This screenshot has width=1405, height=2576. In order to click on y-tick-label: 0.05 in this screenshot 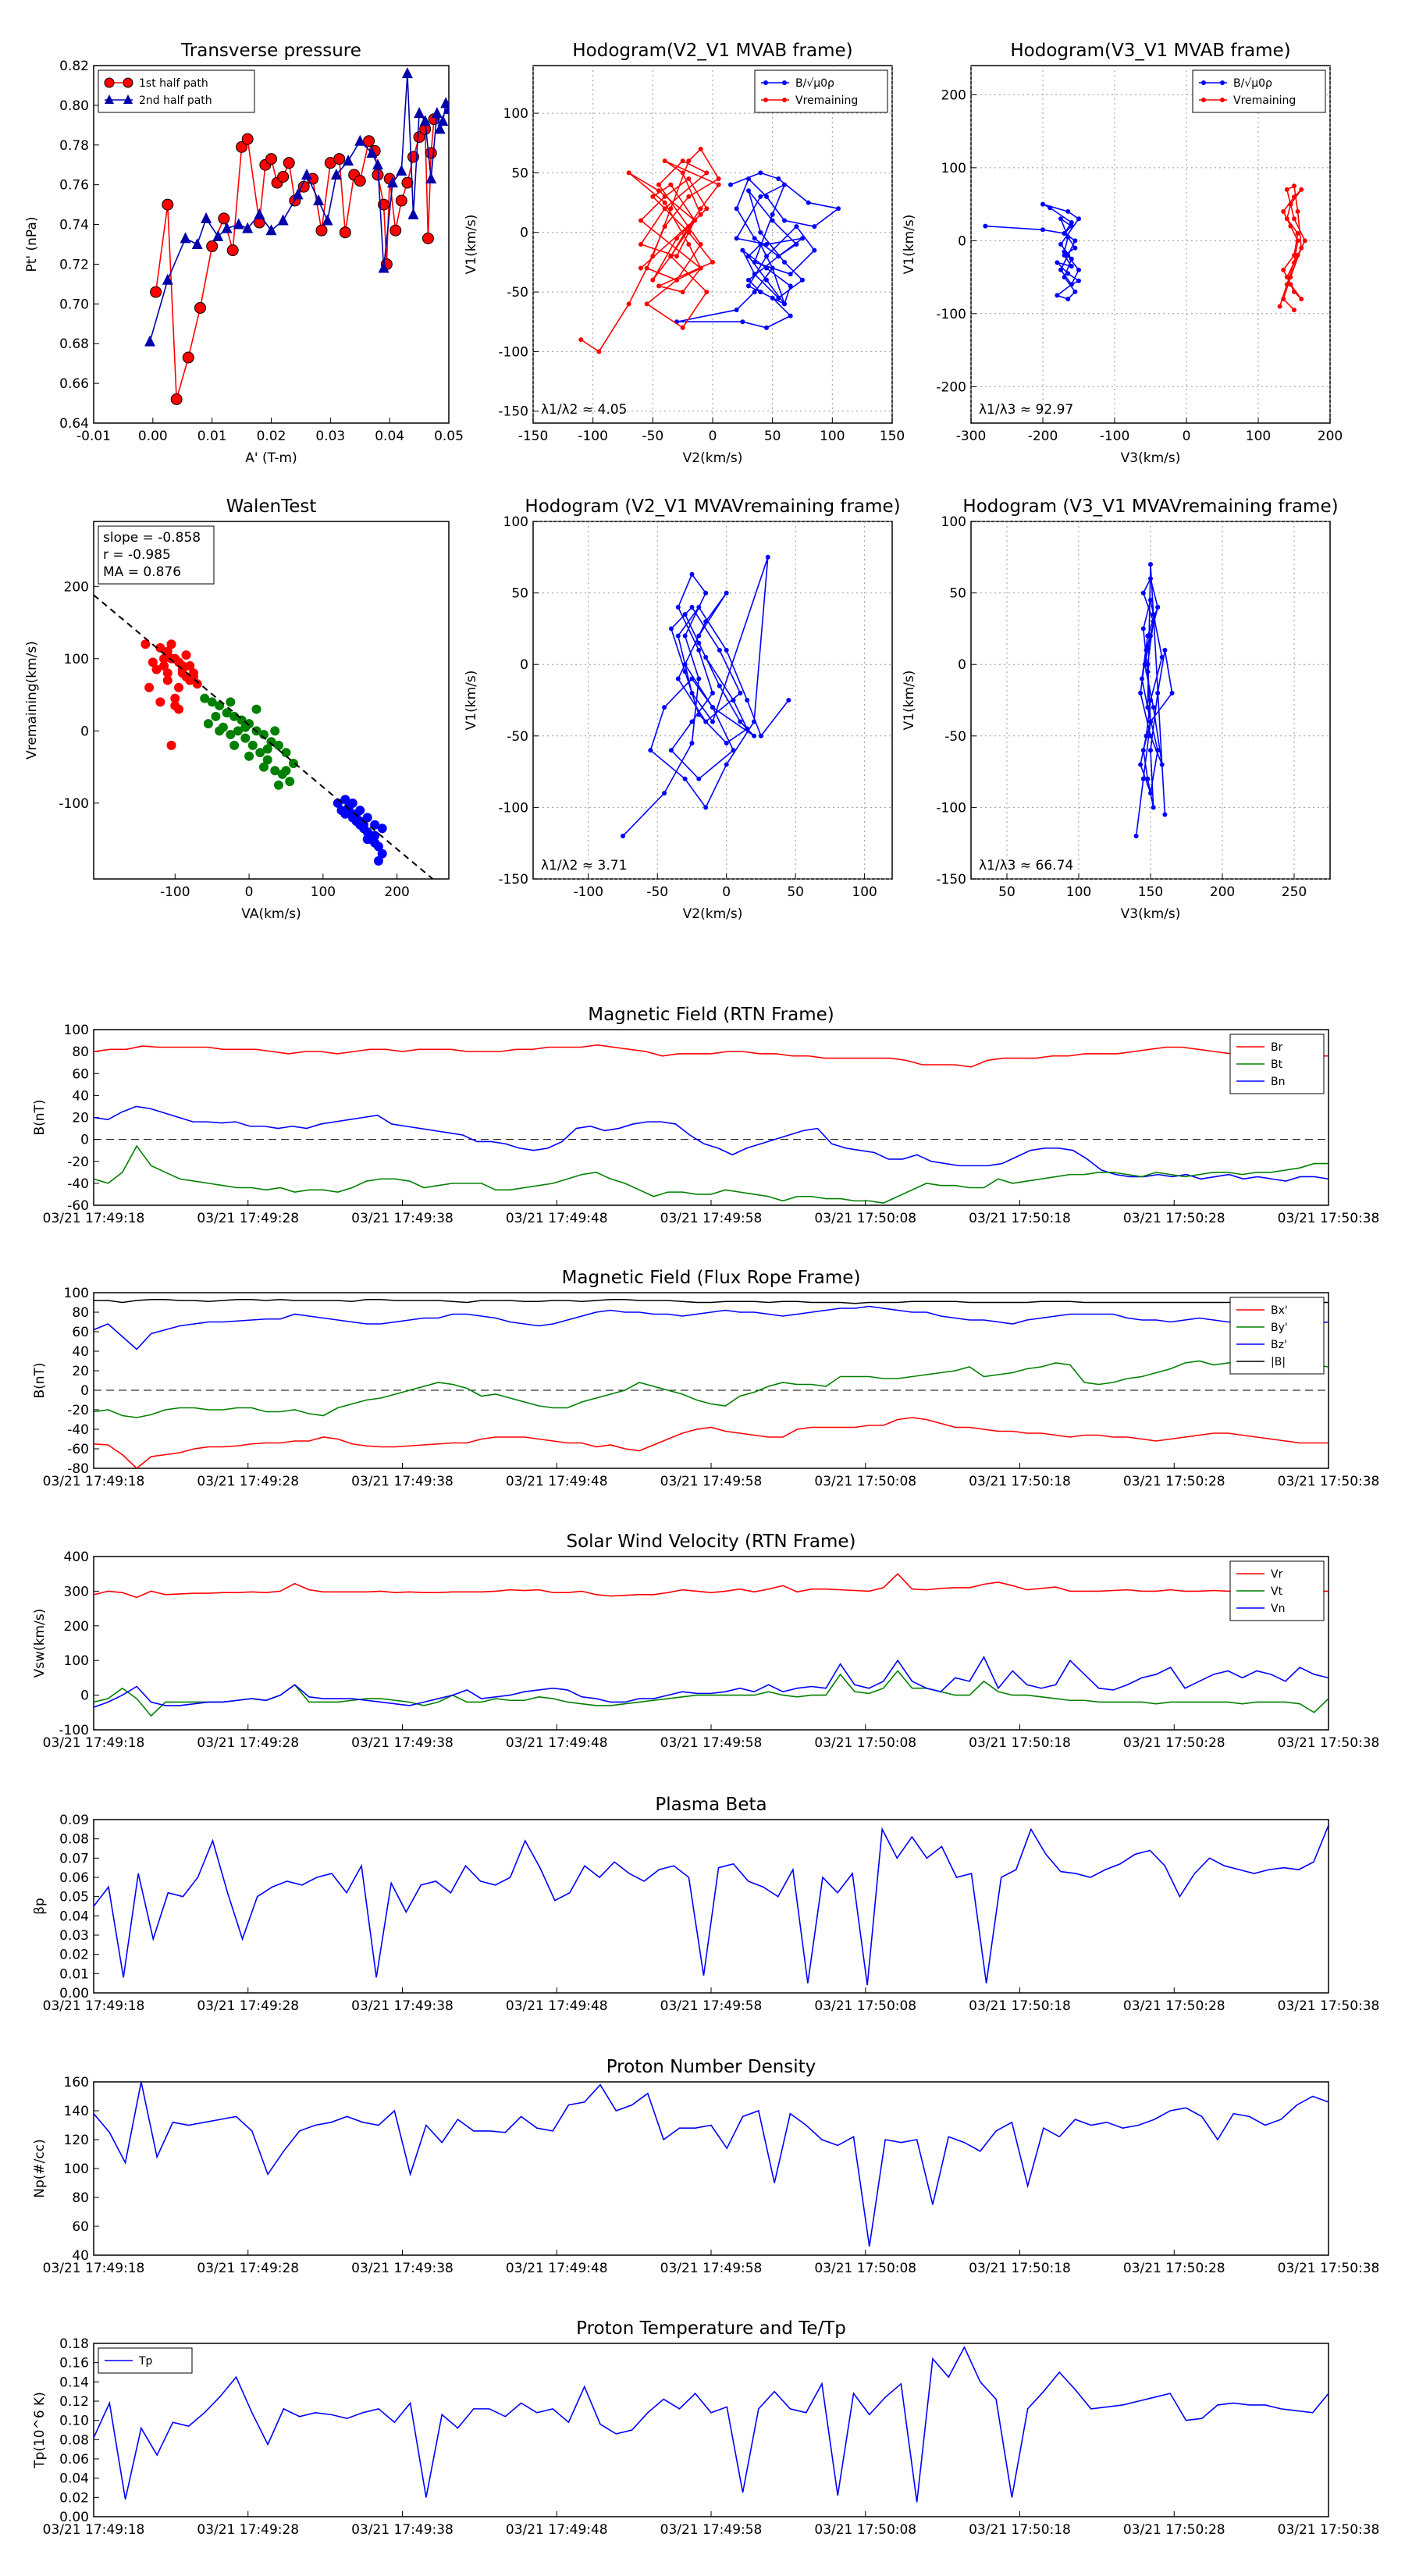, I will do `click(74, 1897)`.